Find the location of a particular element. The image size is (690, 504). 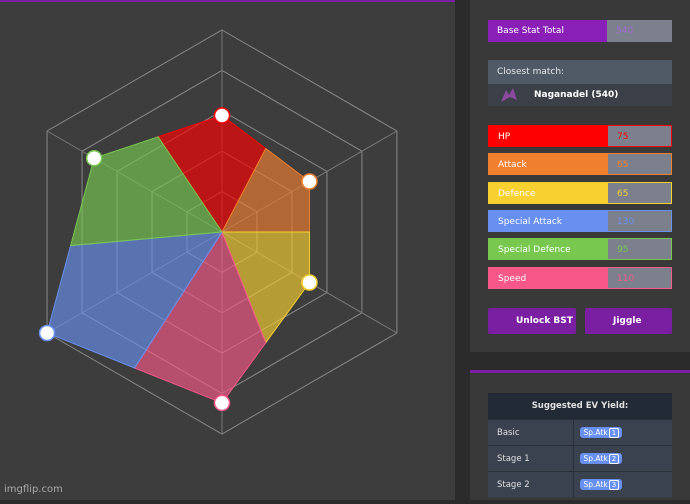

button-label: Jiggle is located at coordinates (627, 321).